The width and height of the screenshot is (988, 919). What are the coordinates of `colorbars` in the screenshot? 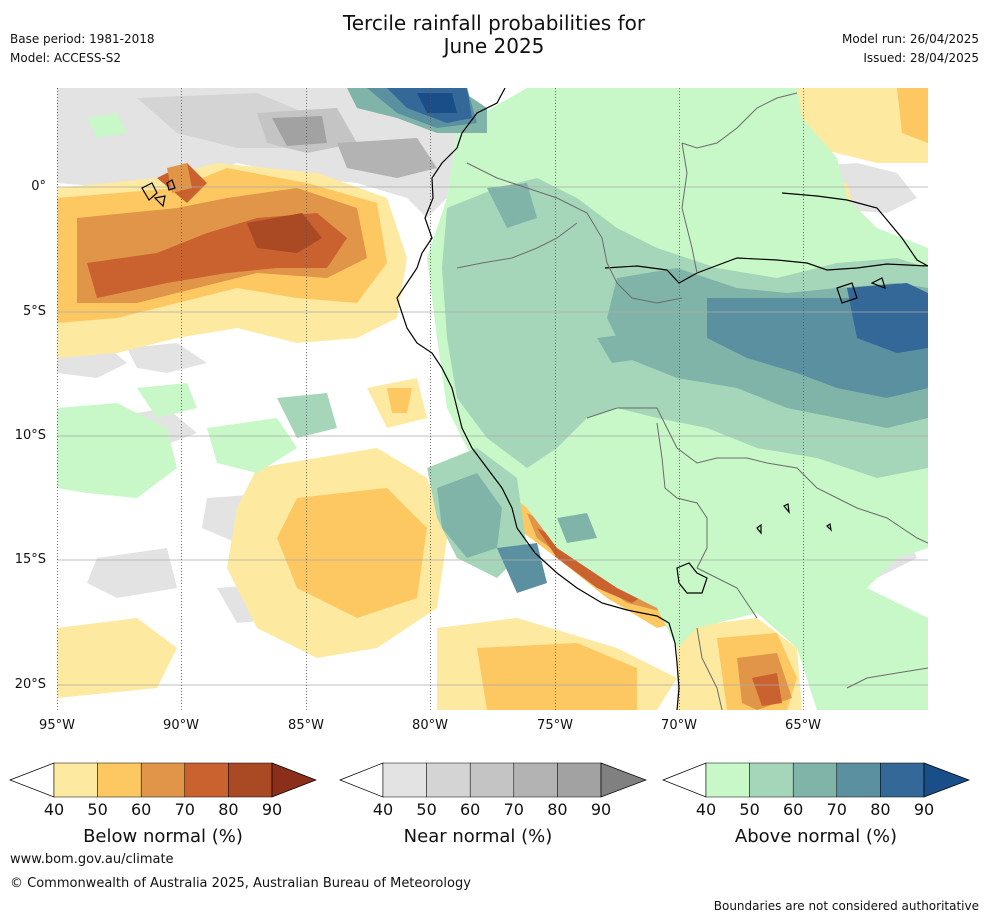 It's located at (489, 780).